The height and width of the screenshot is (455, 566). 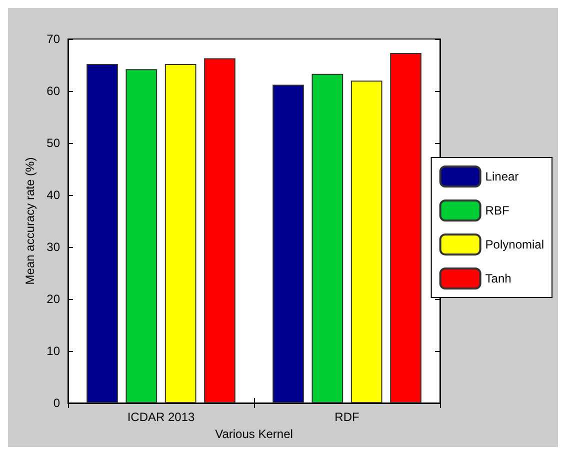 What do you see at coordinates (498, 279) in the screenshot?
I see `legend-label: Tanh` at bounding box center [498, 279].